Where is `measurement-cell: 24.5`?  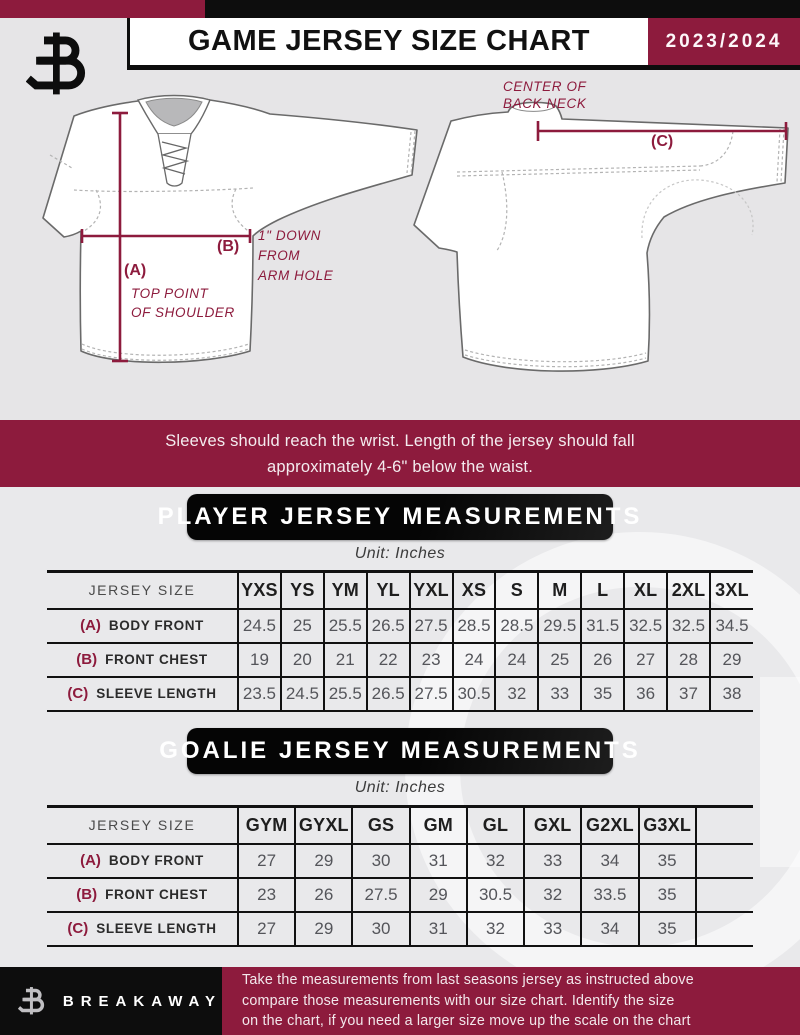
measurement-cell: 24.5 is located at coordinates (259, 625).